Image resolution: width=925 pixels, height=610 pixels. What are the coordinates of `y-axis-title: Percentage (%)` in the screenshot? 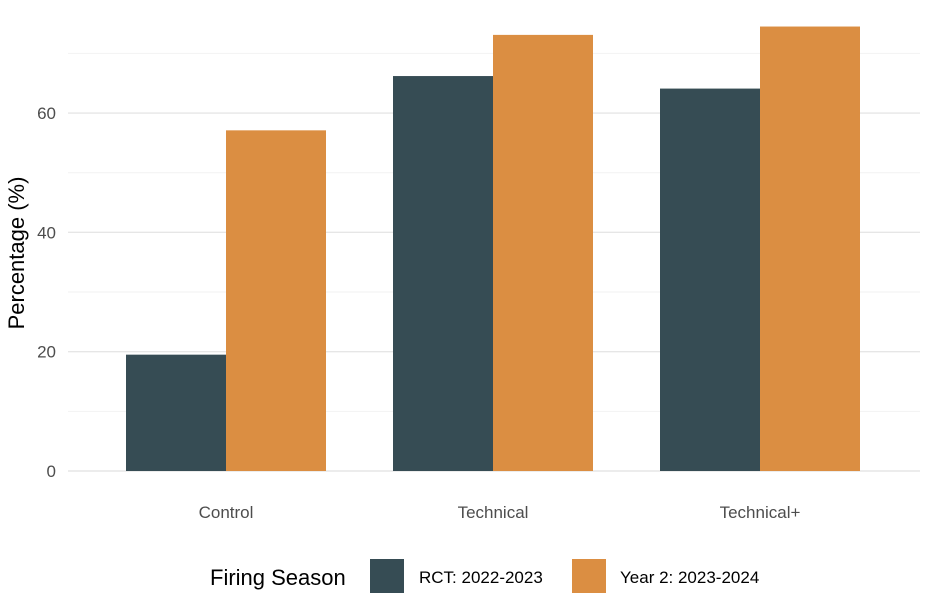 It's located at (16, 253).